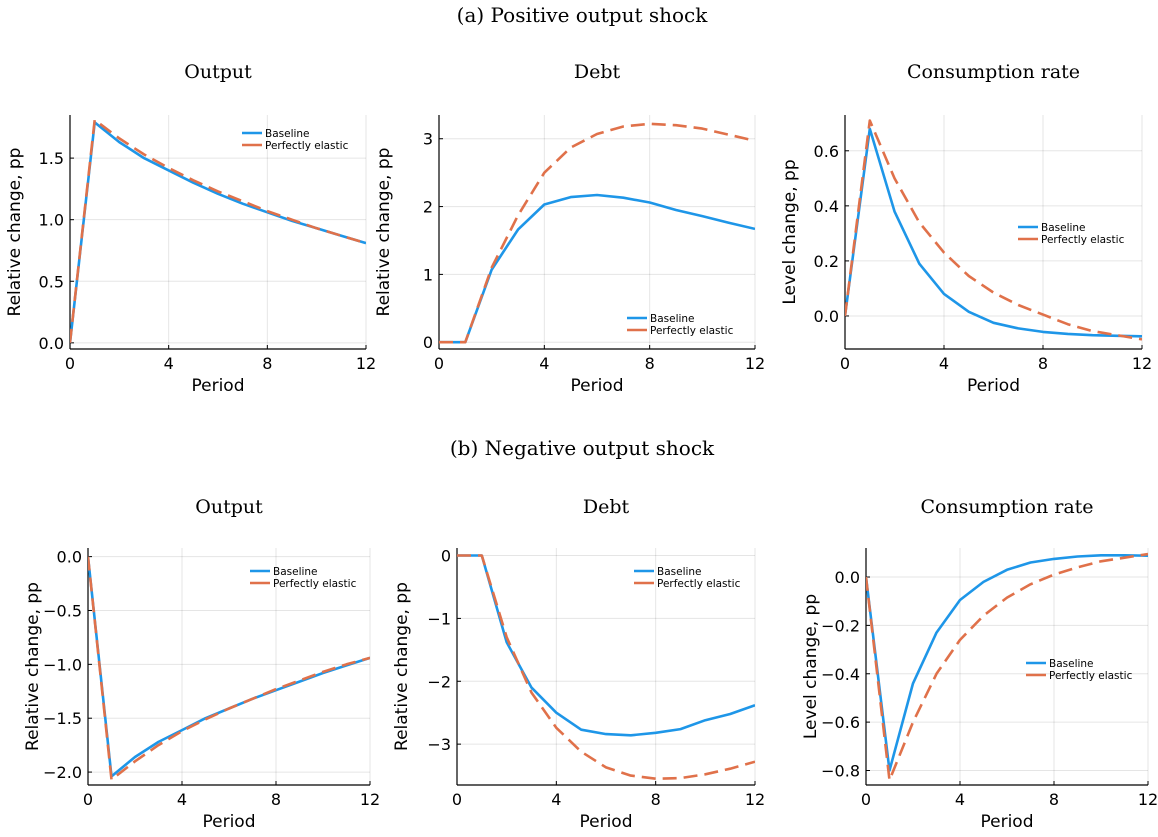  Describe the element at coordinates (51, 220) in the screenshot. I see `y-tick-label: 1.0` at that location.